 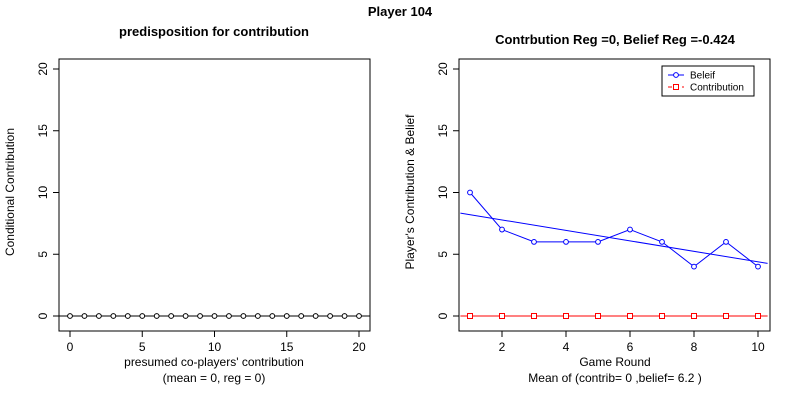 I want to click on left-chart-x-tick-label: 0, so click(x=70, y=347).